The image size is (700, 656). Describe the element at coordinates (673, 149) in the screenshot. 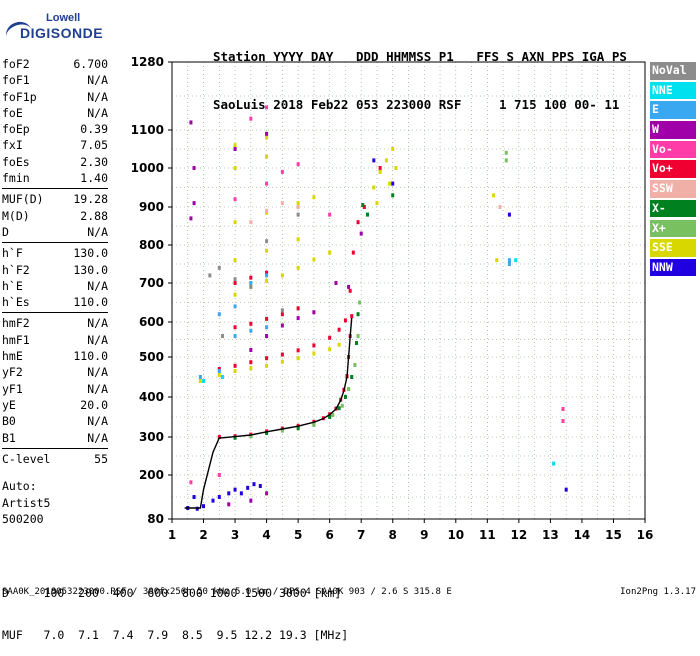

I see `legend-item: Vo-` at that location.